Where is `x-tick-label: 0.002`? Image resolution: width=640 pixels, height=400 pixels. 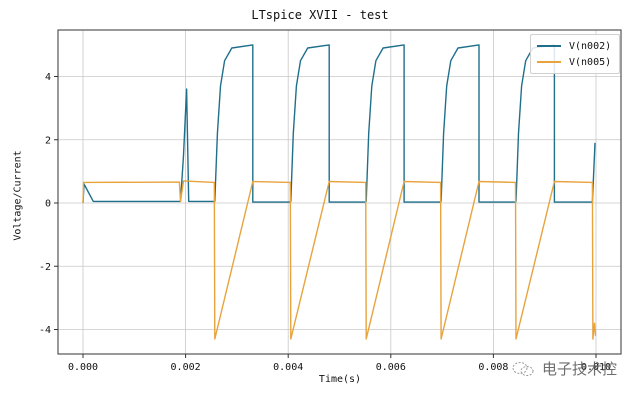 x-tick-label: 0.002 is located at coordinates (186, 367).